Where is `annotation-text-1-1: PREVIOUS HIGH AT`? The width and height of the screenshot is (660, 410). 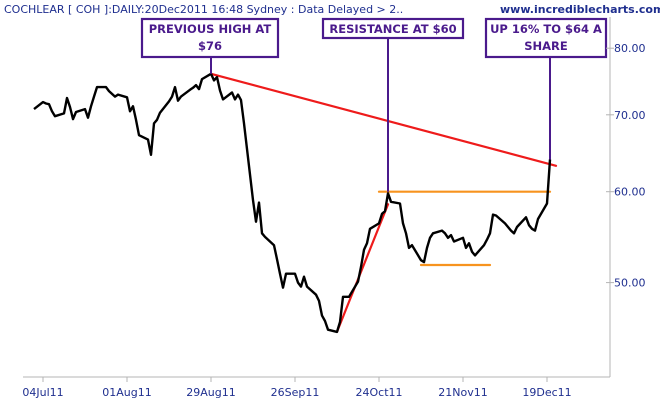
annotation-text-1-1: PREVIOUS HIGH AT is located at coordinates (210, 29).